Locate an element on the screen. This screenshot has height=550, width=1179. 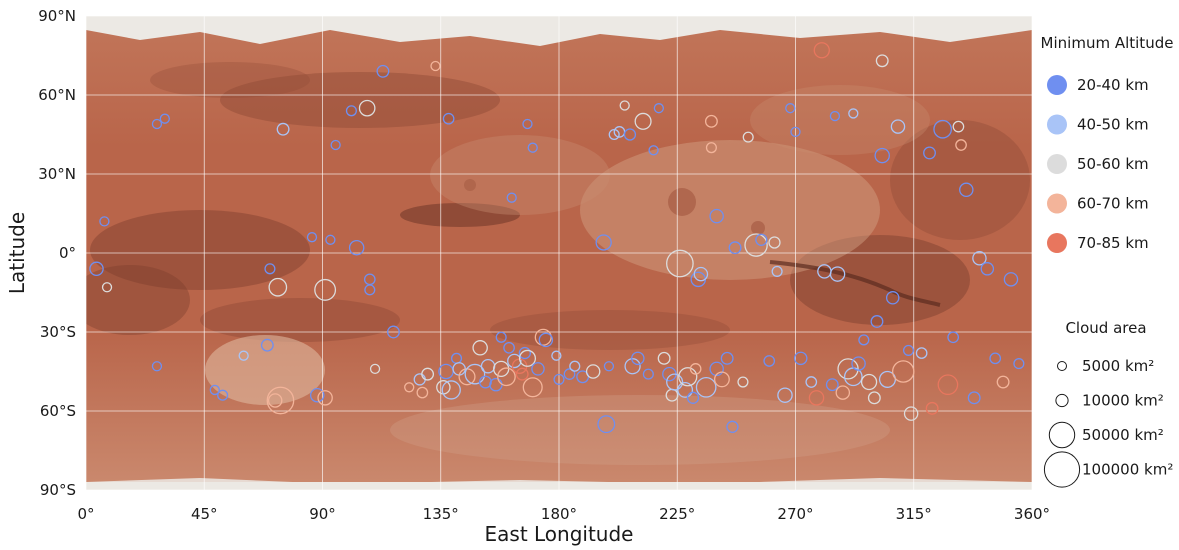
altitude-legend-label-0: 20-40 km is located at coordinates (1113, 85).